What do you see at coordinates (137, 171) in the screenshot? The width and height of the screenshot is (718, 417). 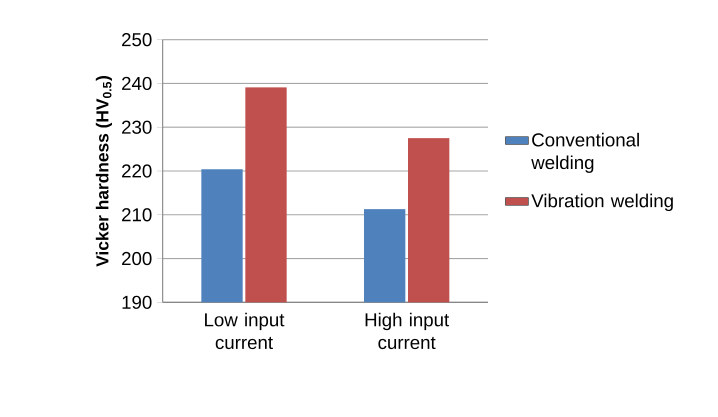 I see `y-tick-label: 220` at bounding box center [137, 171].